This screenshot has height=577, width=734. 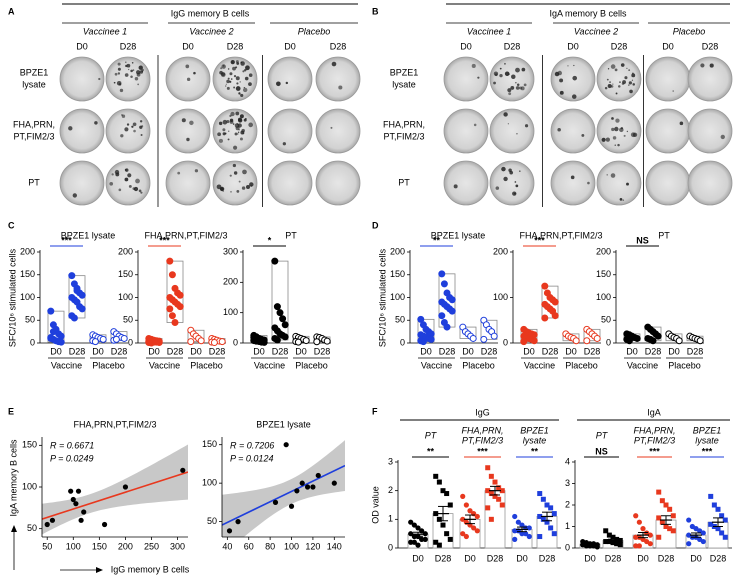 I want to click on row-label: FHA,PRN,, so click(x=34, y=124).